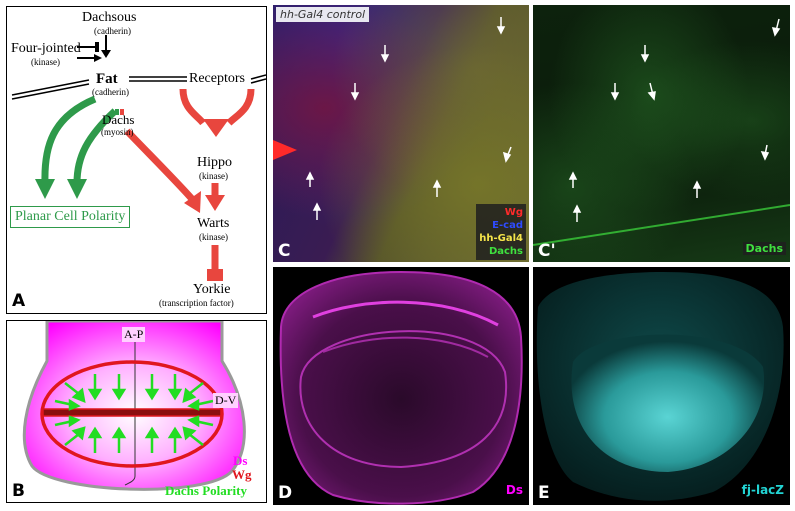  I want to click on legend-hhgal4: hh-Gal4, so click(501, 238).